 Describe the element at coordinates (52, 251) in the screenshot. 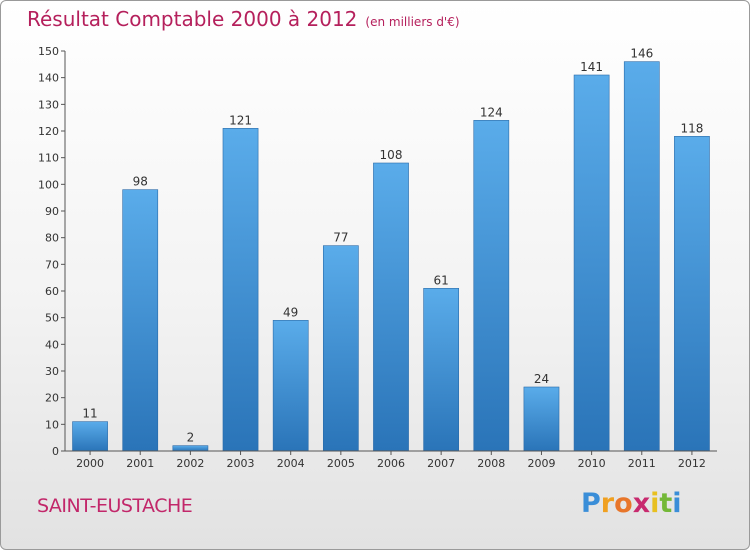

I see `y-axis: 0 10 20 30 40 50 60 70 80 90 100 110 120 130 140 150` at that location.